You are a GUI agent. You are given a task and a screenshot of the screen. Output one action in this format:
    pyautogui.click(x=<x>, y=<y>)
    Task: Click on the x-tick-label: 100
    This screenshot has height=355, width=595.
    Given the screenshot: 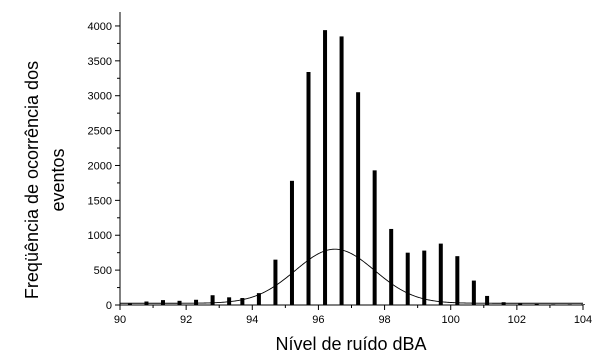 What is the action you would take?
    pyautogui.click(x=451, y=320)
    